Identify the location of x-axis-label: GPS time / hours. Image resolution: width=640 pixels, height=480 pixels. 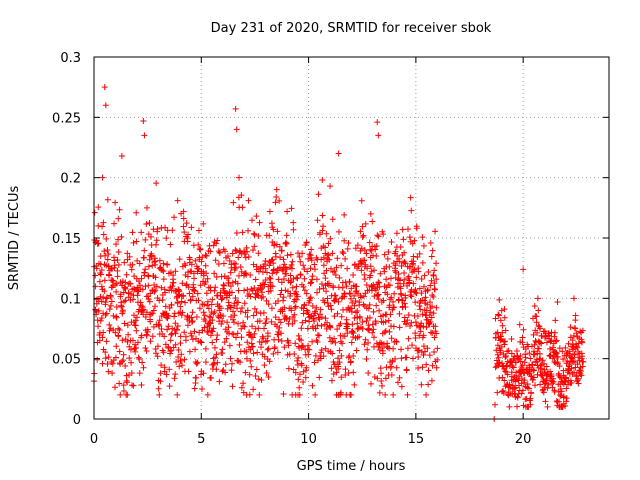
(351, 466).